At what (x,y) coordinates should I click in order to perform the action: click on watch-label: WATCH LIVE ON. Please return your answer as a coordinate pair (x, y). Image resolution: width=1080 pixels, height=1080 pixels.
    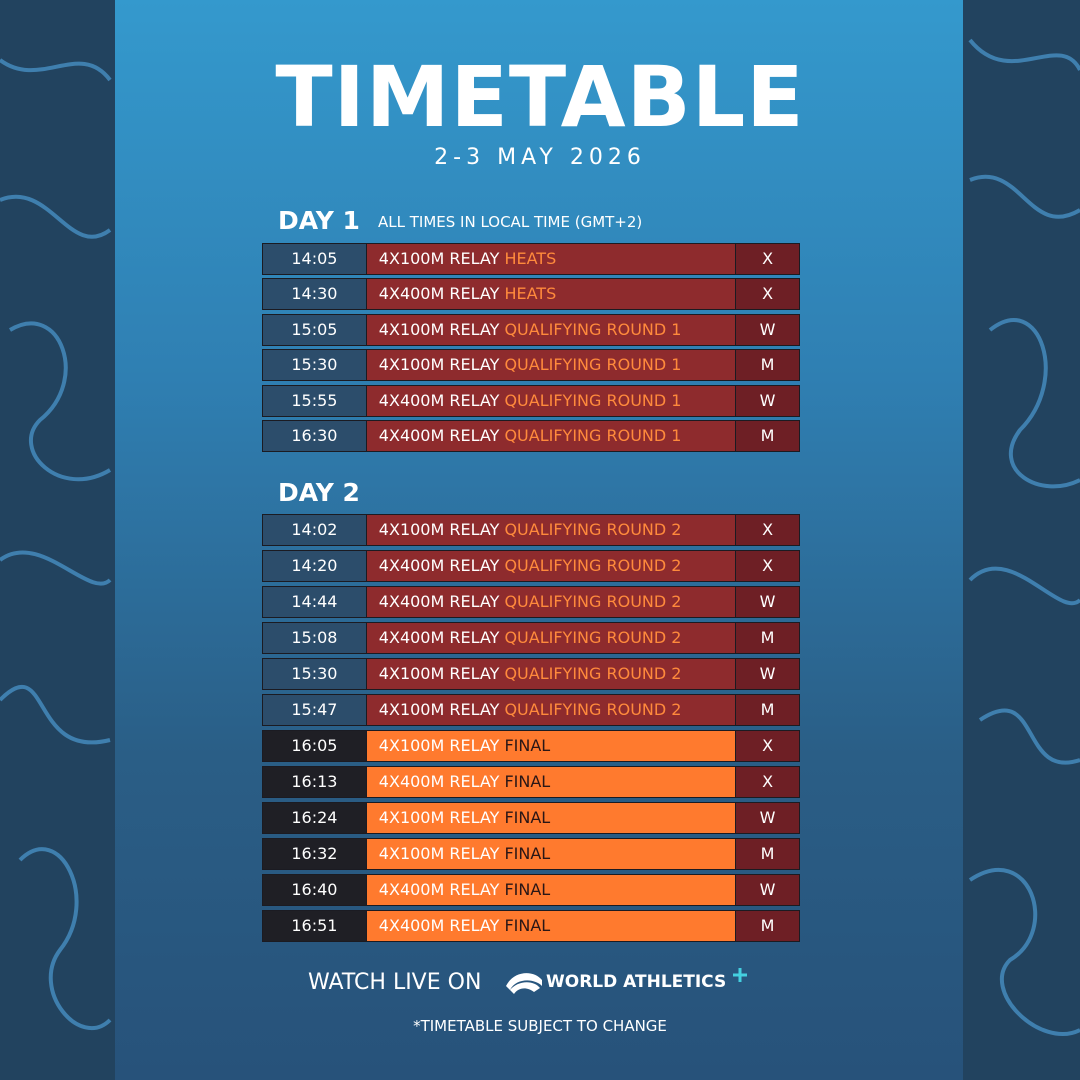
    Looking at the image, I should click on (395, 982).